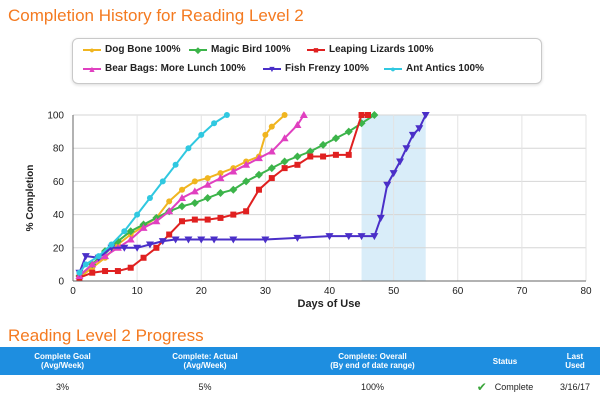  I want to click on x-tick-label: 30, so click(266, 291).